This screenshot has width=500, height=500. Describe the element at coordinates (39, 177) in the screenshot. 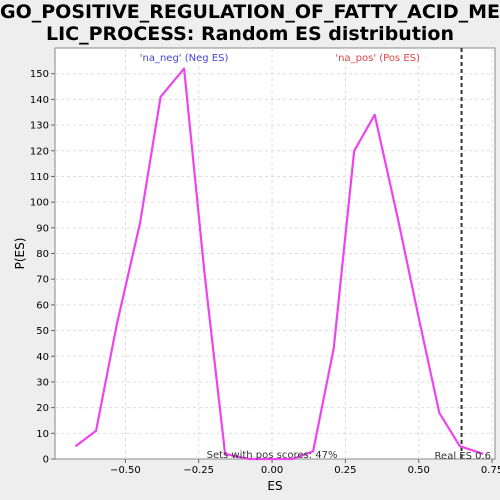

I see `y-tick-label: 110` at that location.